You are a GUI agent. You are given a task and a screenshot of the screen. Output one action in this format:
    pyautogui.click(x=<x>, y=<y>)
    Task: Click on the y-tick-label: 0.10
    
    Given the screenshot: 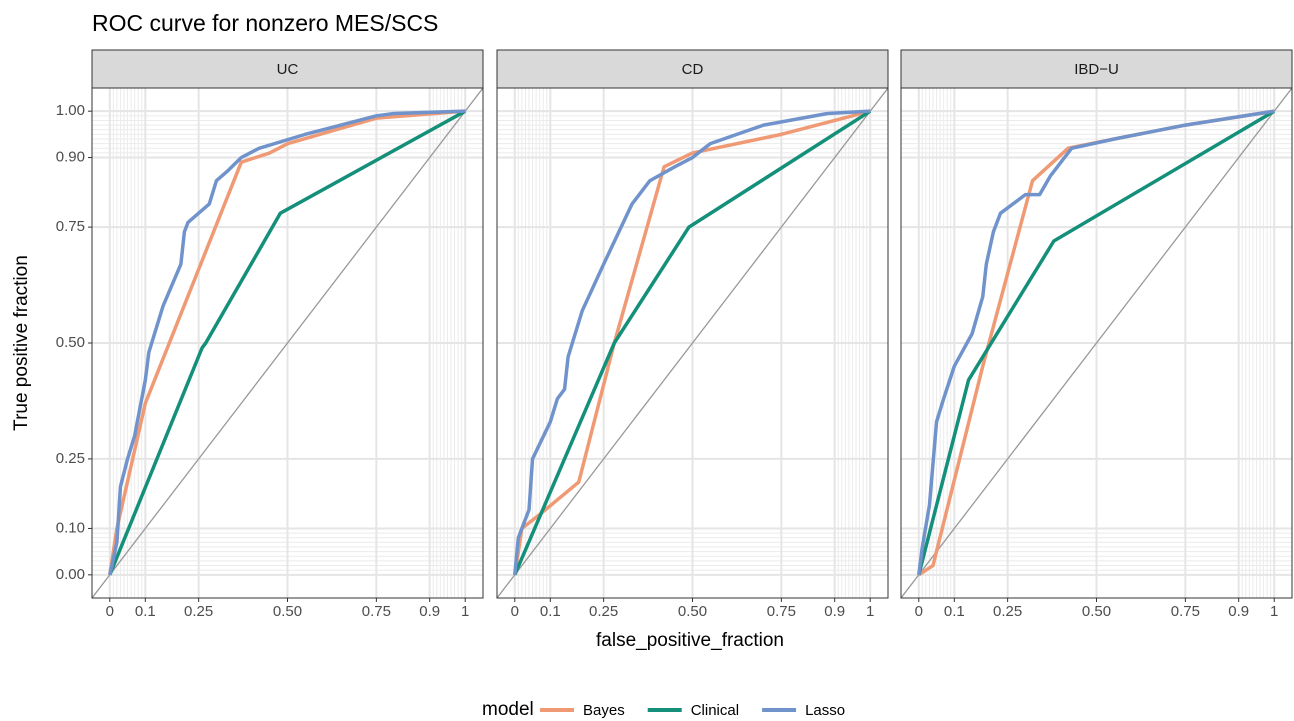 What is the action you would take?
    pyautogui.click(x=70, y=527)
    